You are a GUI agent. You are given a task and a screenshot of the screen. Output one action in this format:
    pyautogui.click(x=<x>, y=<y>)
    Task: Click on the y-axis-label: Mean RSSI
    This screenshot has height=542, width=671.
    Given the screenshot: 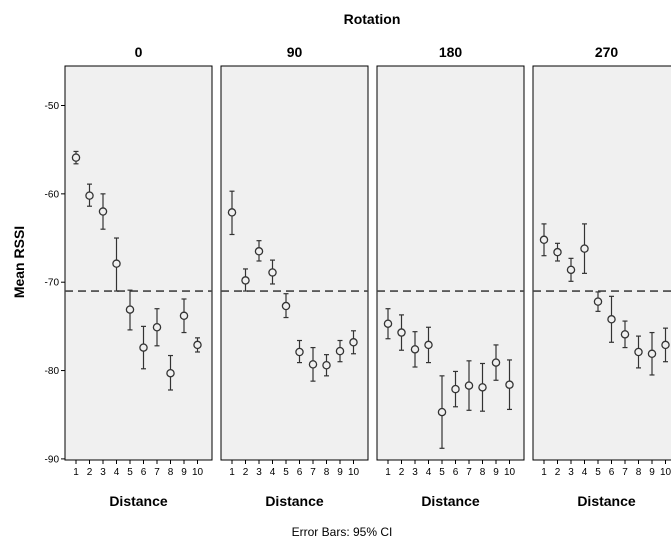 What is the action you would take?
    pyautogui.click(x=19, y=262)
    